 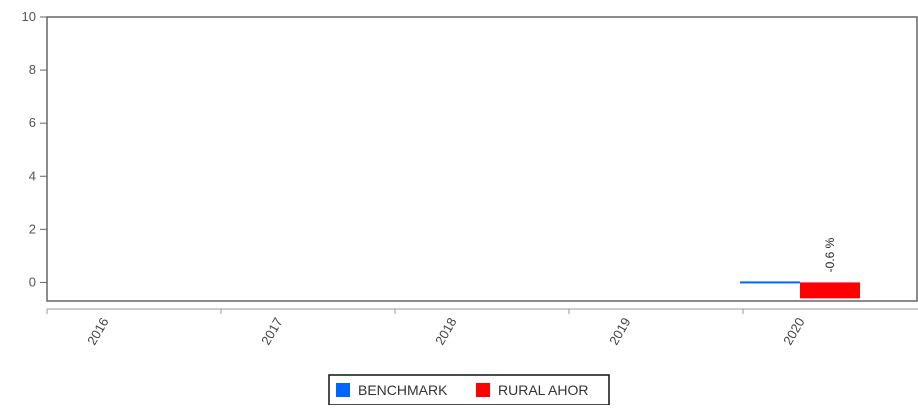 What do you see at coordinates (445, 331) in the screenshot?
I see `x-tick-label: 2018` at bounding box center [445, 331].